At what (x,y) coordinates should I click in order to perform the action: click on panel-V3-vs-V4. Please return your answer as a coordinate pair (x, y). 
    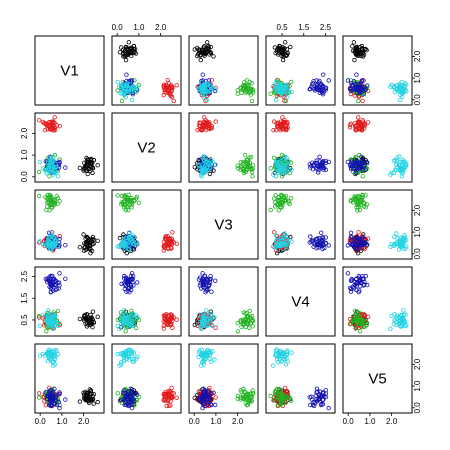
    Looking at the image, I should click on (300, 224).